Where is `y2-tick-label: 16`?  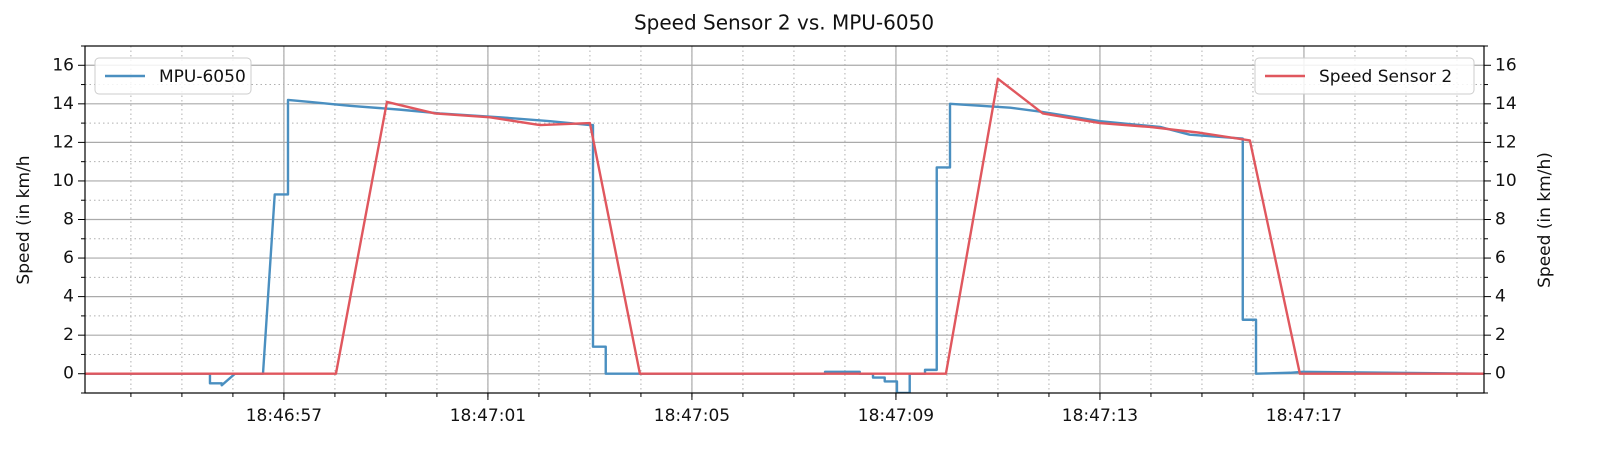
y2-tick-label: 16 is located at coordinates (1506, 65).